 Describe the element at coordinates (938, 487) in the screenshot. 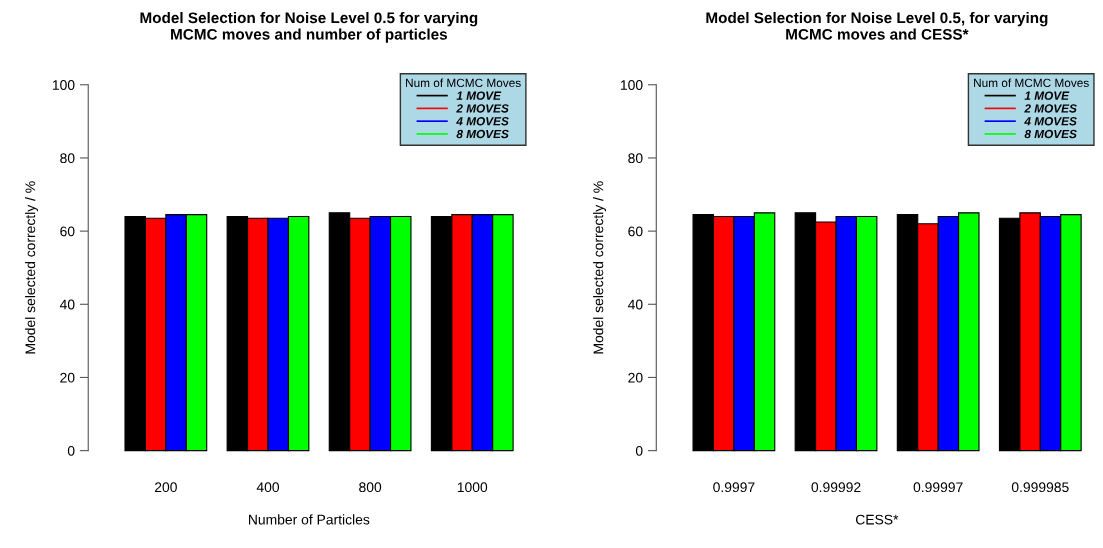

I see `x-tick-label: 0.99997` at that location.